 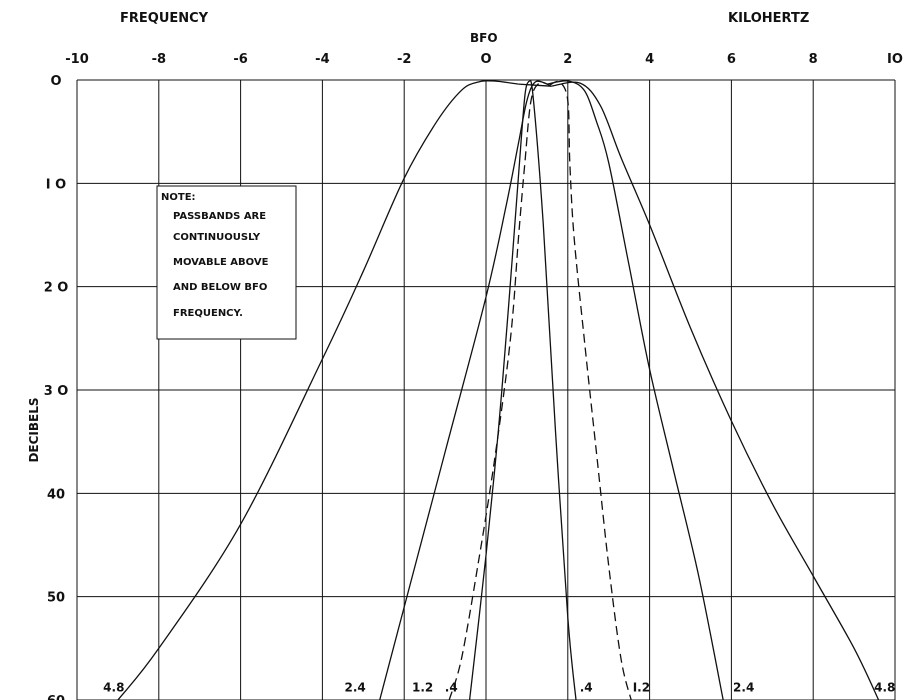 What do you see at coordinates (220, 287) in the screenshot?
I see `note-line-4: AND BELOW BFO` at bounding box center [220, 287].